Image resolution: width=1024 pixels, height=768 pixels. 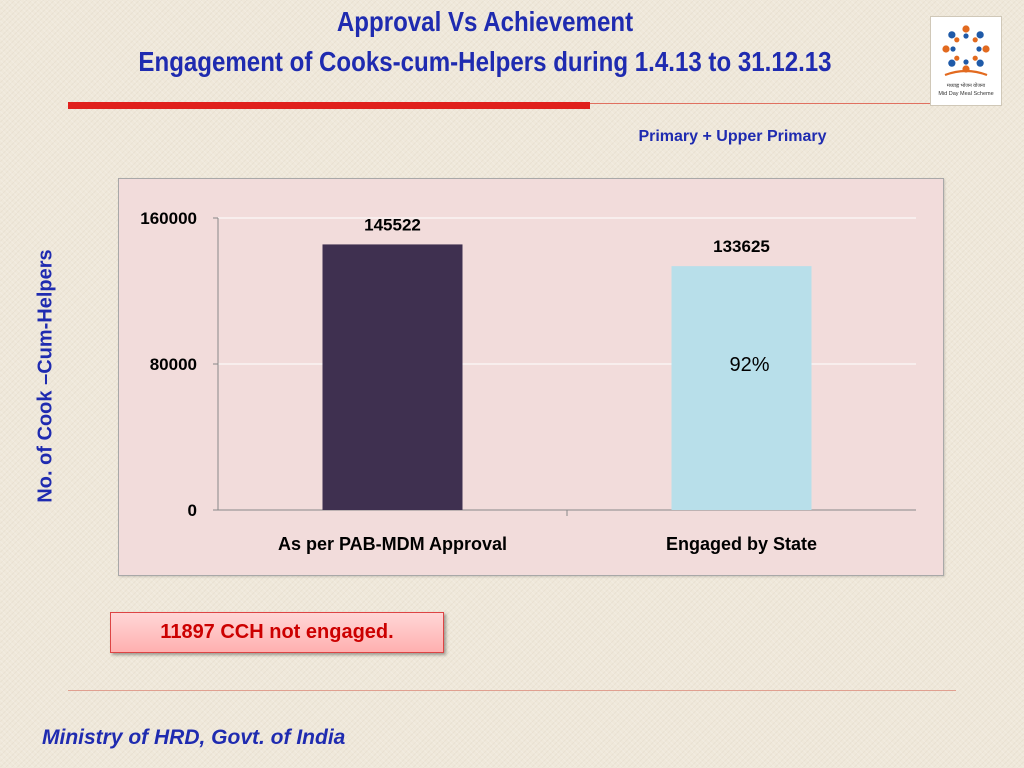 What do you see at coordinates (485, 21) in the screenshot?
I see `title-line-1: Approval Vs Achievement` at bounding box center [485, 21].